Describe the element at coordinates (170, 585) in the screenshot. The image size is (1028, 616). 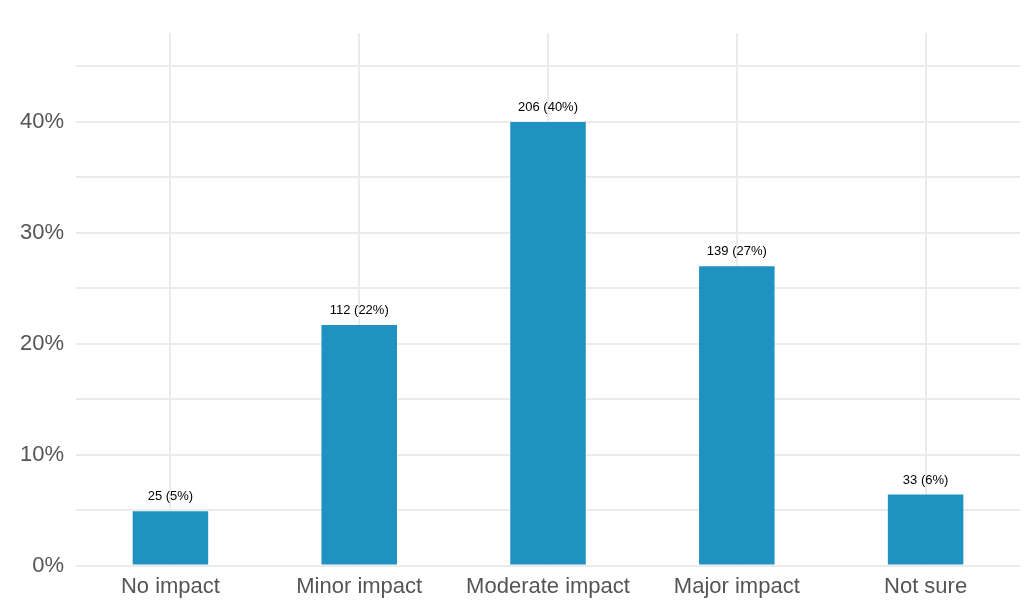
I see `x-tick-label: No impact` at that location.